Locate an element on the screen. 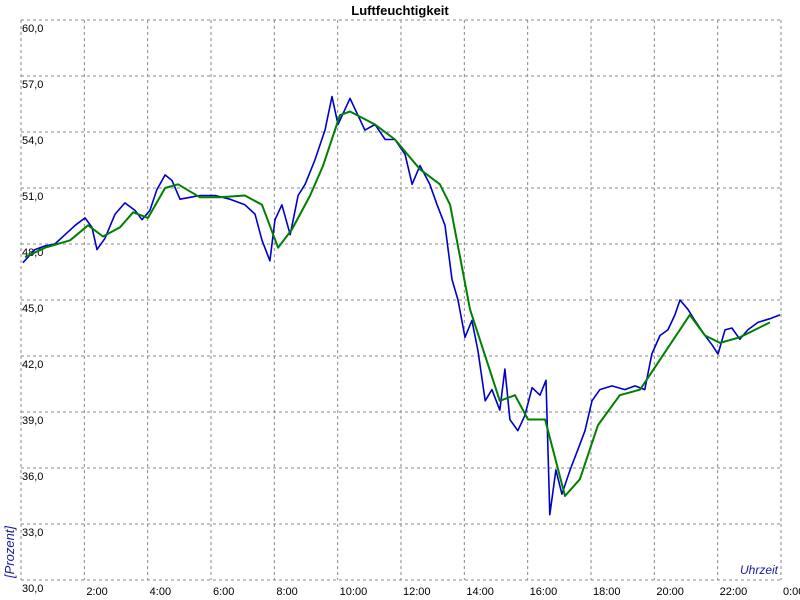  y-tick-label: 45,0 is located at coordinates (32, 309).